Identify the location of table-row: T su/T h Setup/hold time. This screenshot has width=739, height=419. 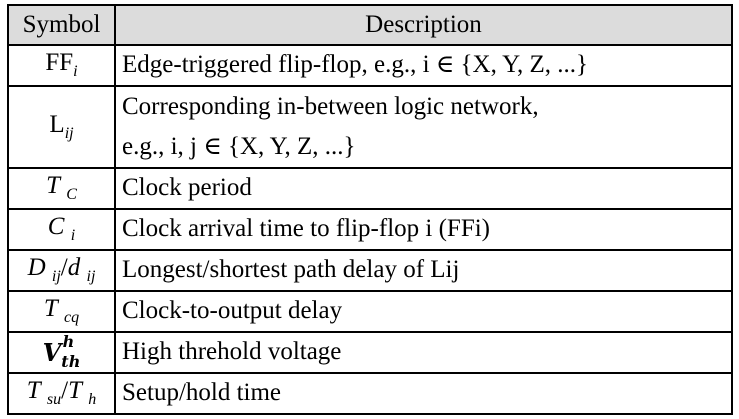
(370, 393).